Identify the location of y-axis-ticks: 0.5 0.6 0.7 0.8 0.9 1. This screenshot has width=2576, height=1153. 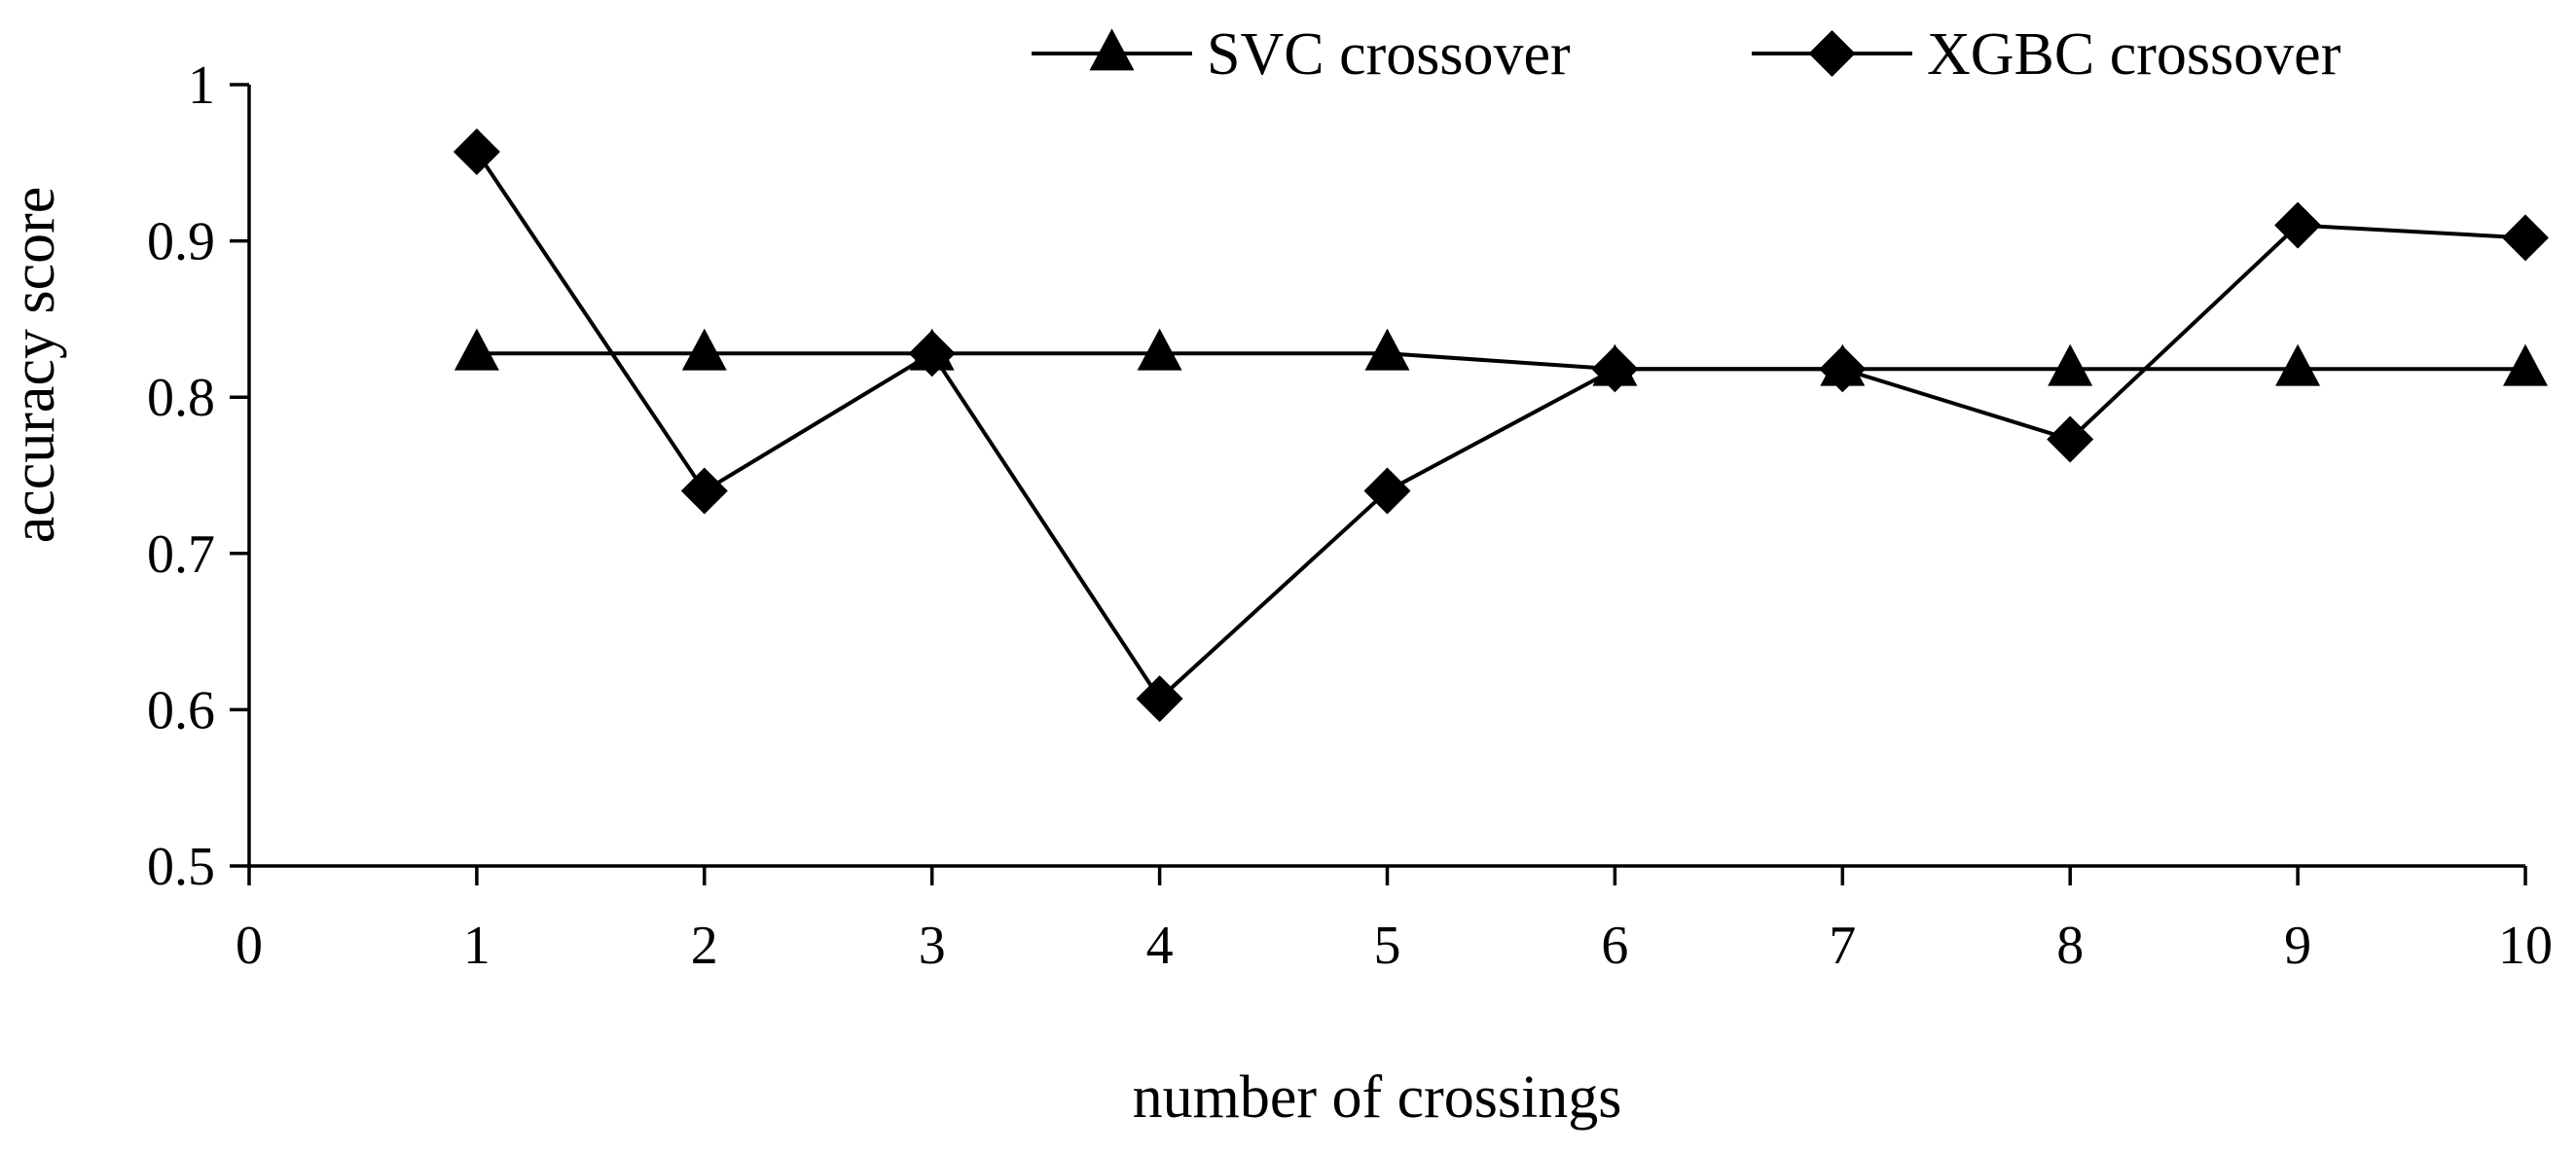
(198, 476).